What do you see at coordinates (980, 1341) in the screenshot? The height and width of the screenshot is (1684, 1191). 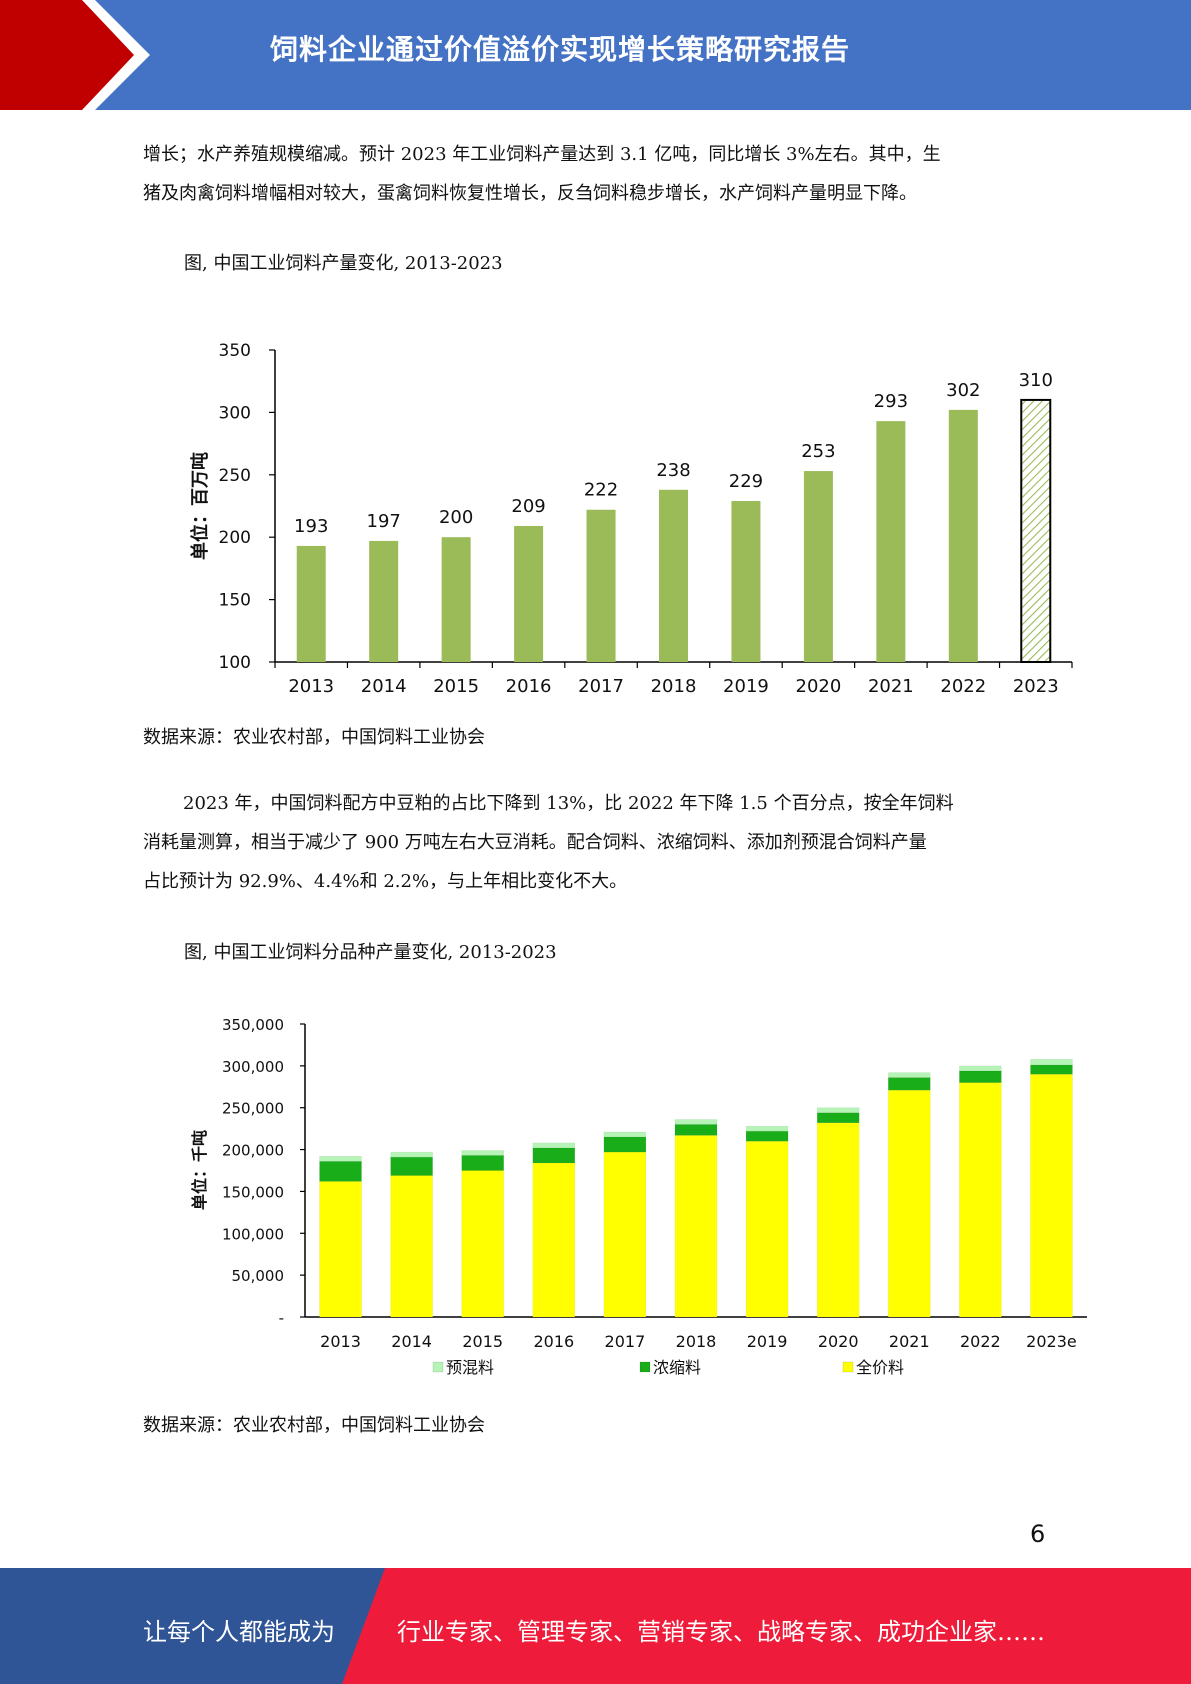 I see `chart2-x-tick-label: 2022` at bounding box center [980, 1341].